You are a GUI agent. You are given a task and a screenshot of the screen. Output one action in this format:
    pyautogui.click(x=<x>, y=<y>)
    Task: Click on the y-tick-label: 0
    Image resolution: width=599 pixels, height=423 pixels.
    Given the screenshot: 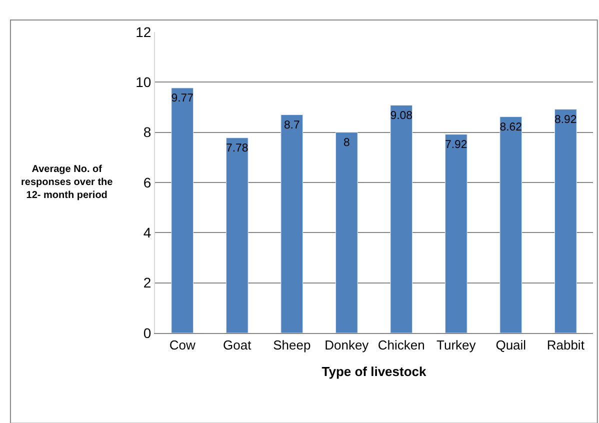 What is the action you would take?
    pyautogui.click(x=147, y=332)
    